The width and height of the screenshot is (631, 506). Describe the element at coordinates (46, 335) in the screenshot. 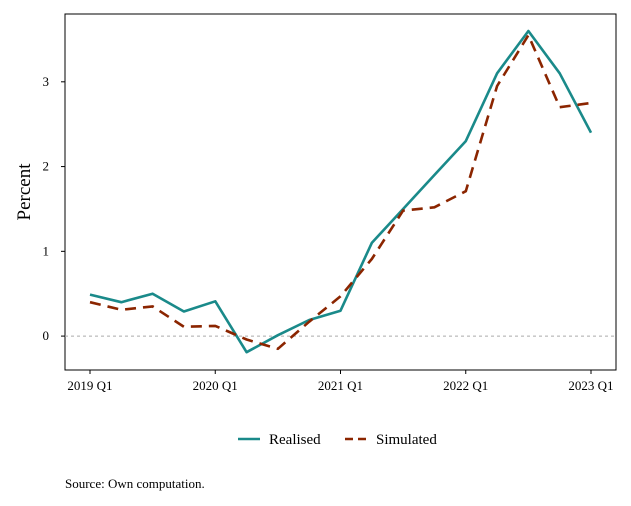

I see `y-tick-label: 0` at that location.